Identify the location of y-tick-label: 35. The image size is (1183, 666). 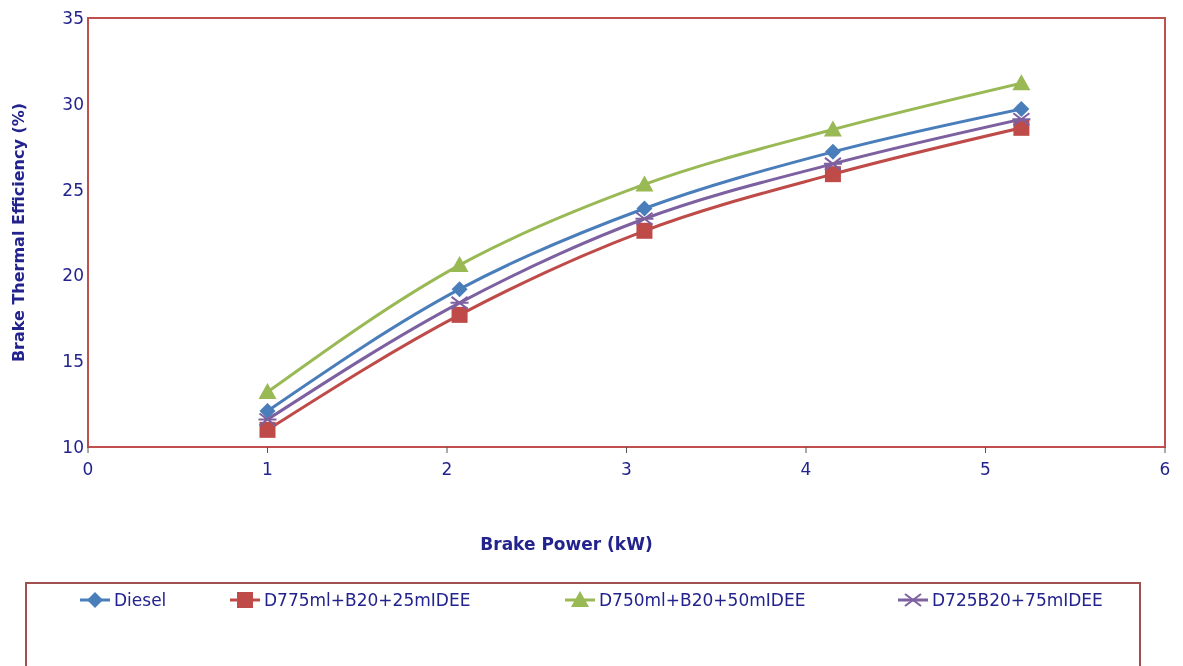
(73, 18).